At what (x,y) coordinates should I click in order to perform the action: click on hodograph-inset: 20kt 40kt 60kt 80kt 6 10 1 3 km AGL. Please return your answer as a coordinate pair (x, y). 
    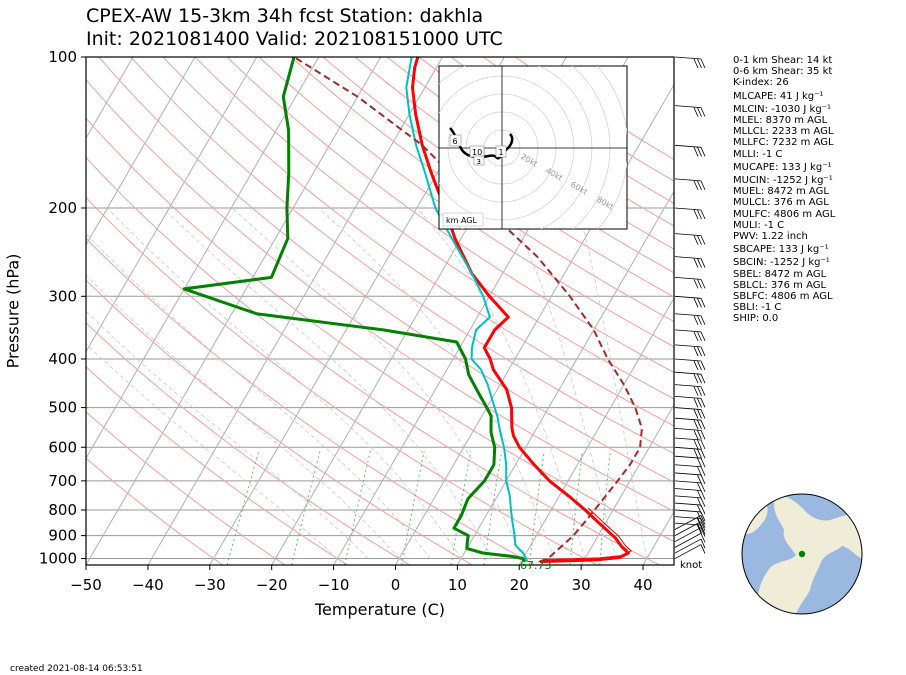
    Looking at the image, I should click on (533, 147).